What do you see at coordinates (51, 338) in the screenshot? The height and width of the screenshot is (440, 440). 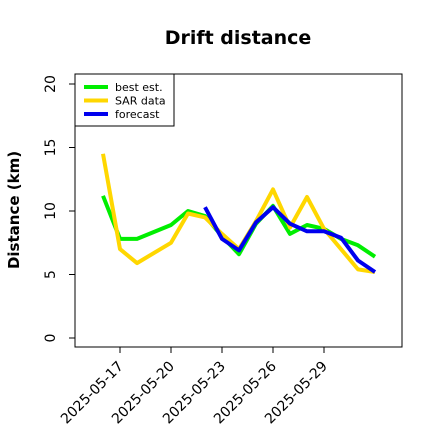 I see `y-tick-label: 0` at bounding box center [51, 338].